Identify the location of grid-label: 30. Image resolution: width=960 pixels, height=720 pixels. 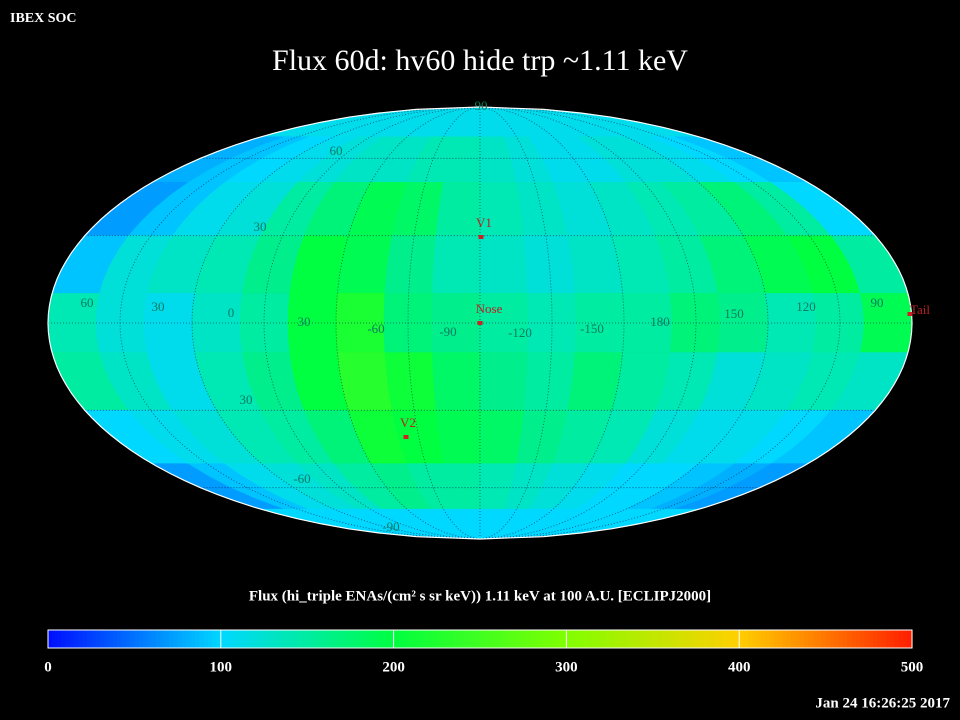
(158, 306).